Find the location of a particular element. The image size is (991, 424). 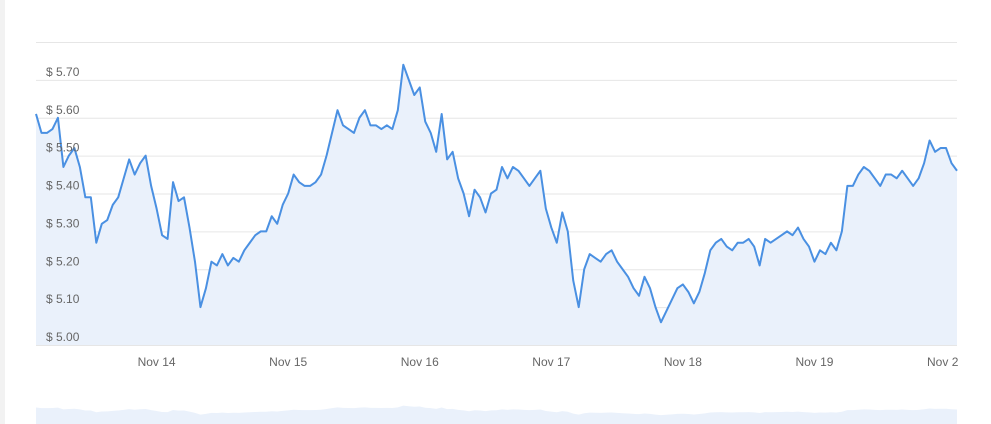

x-tick-label: Nov 18 is located at coordinates (683, 362).